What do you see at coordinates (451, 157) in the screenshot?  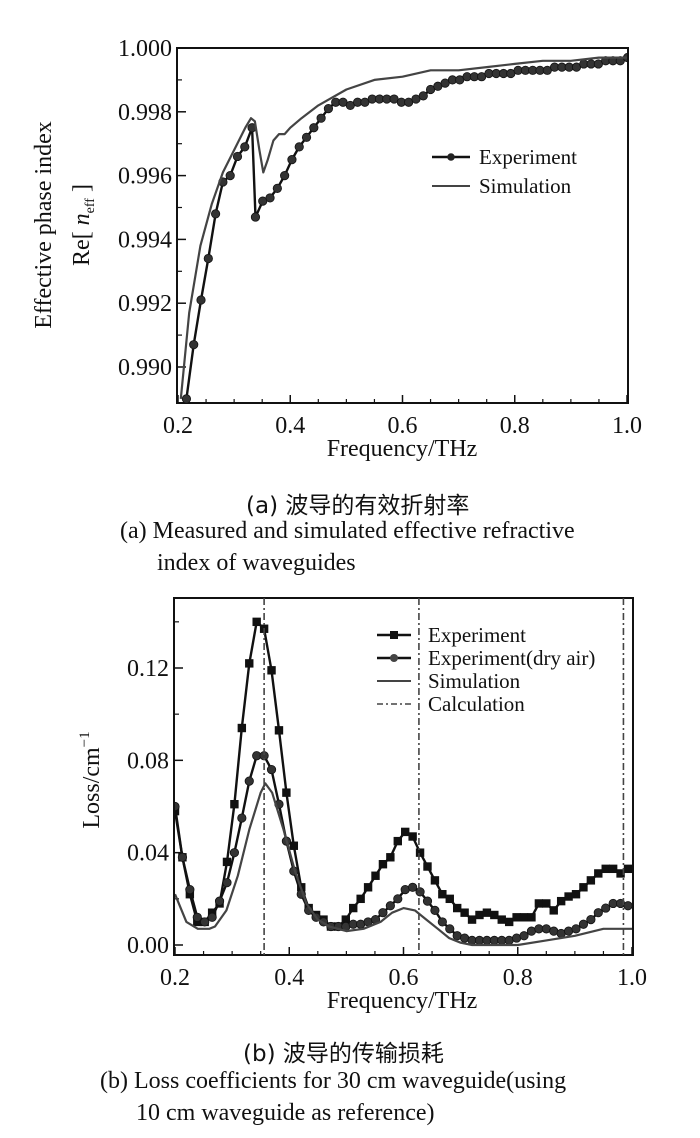 I see `legend-a-experiment-marker` at bounding box center [451, 157].